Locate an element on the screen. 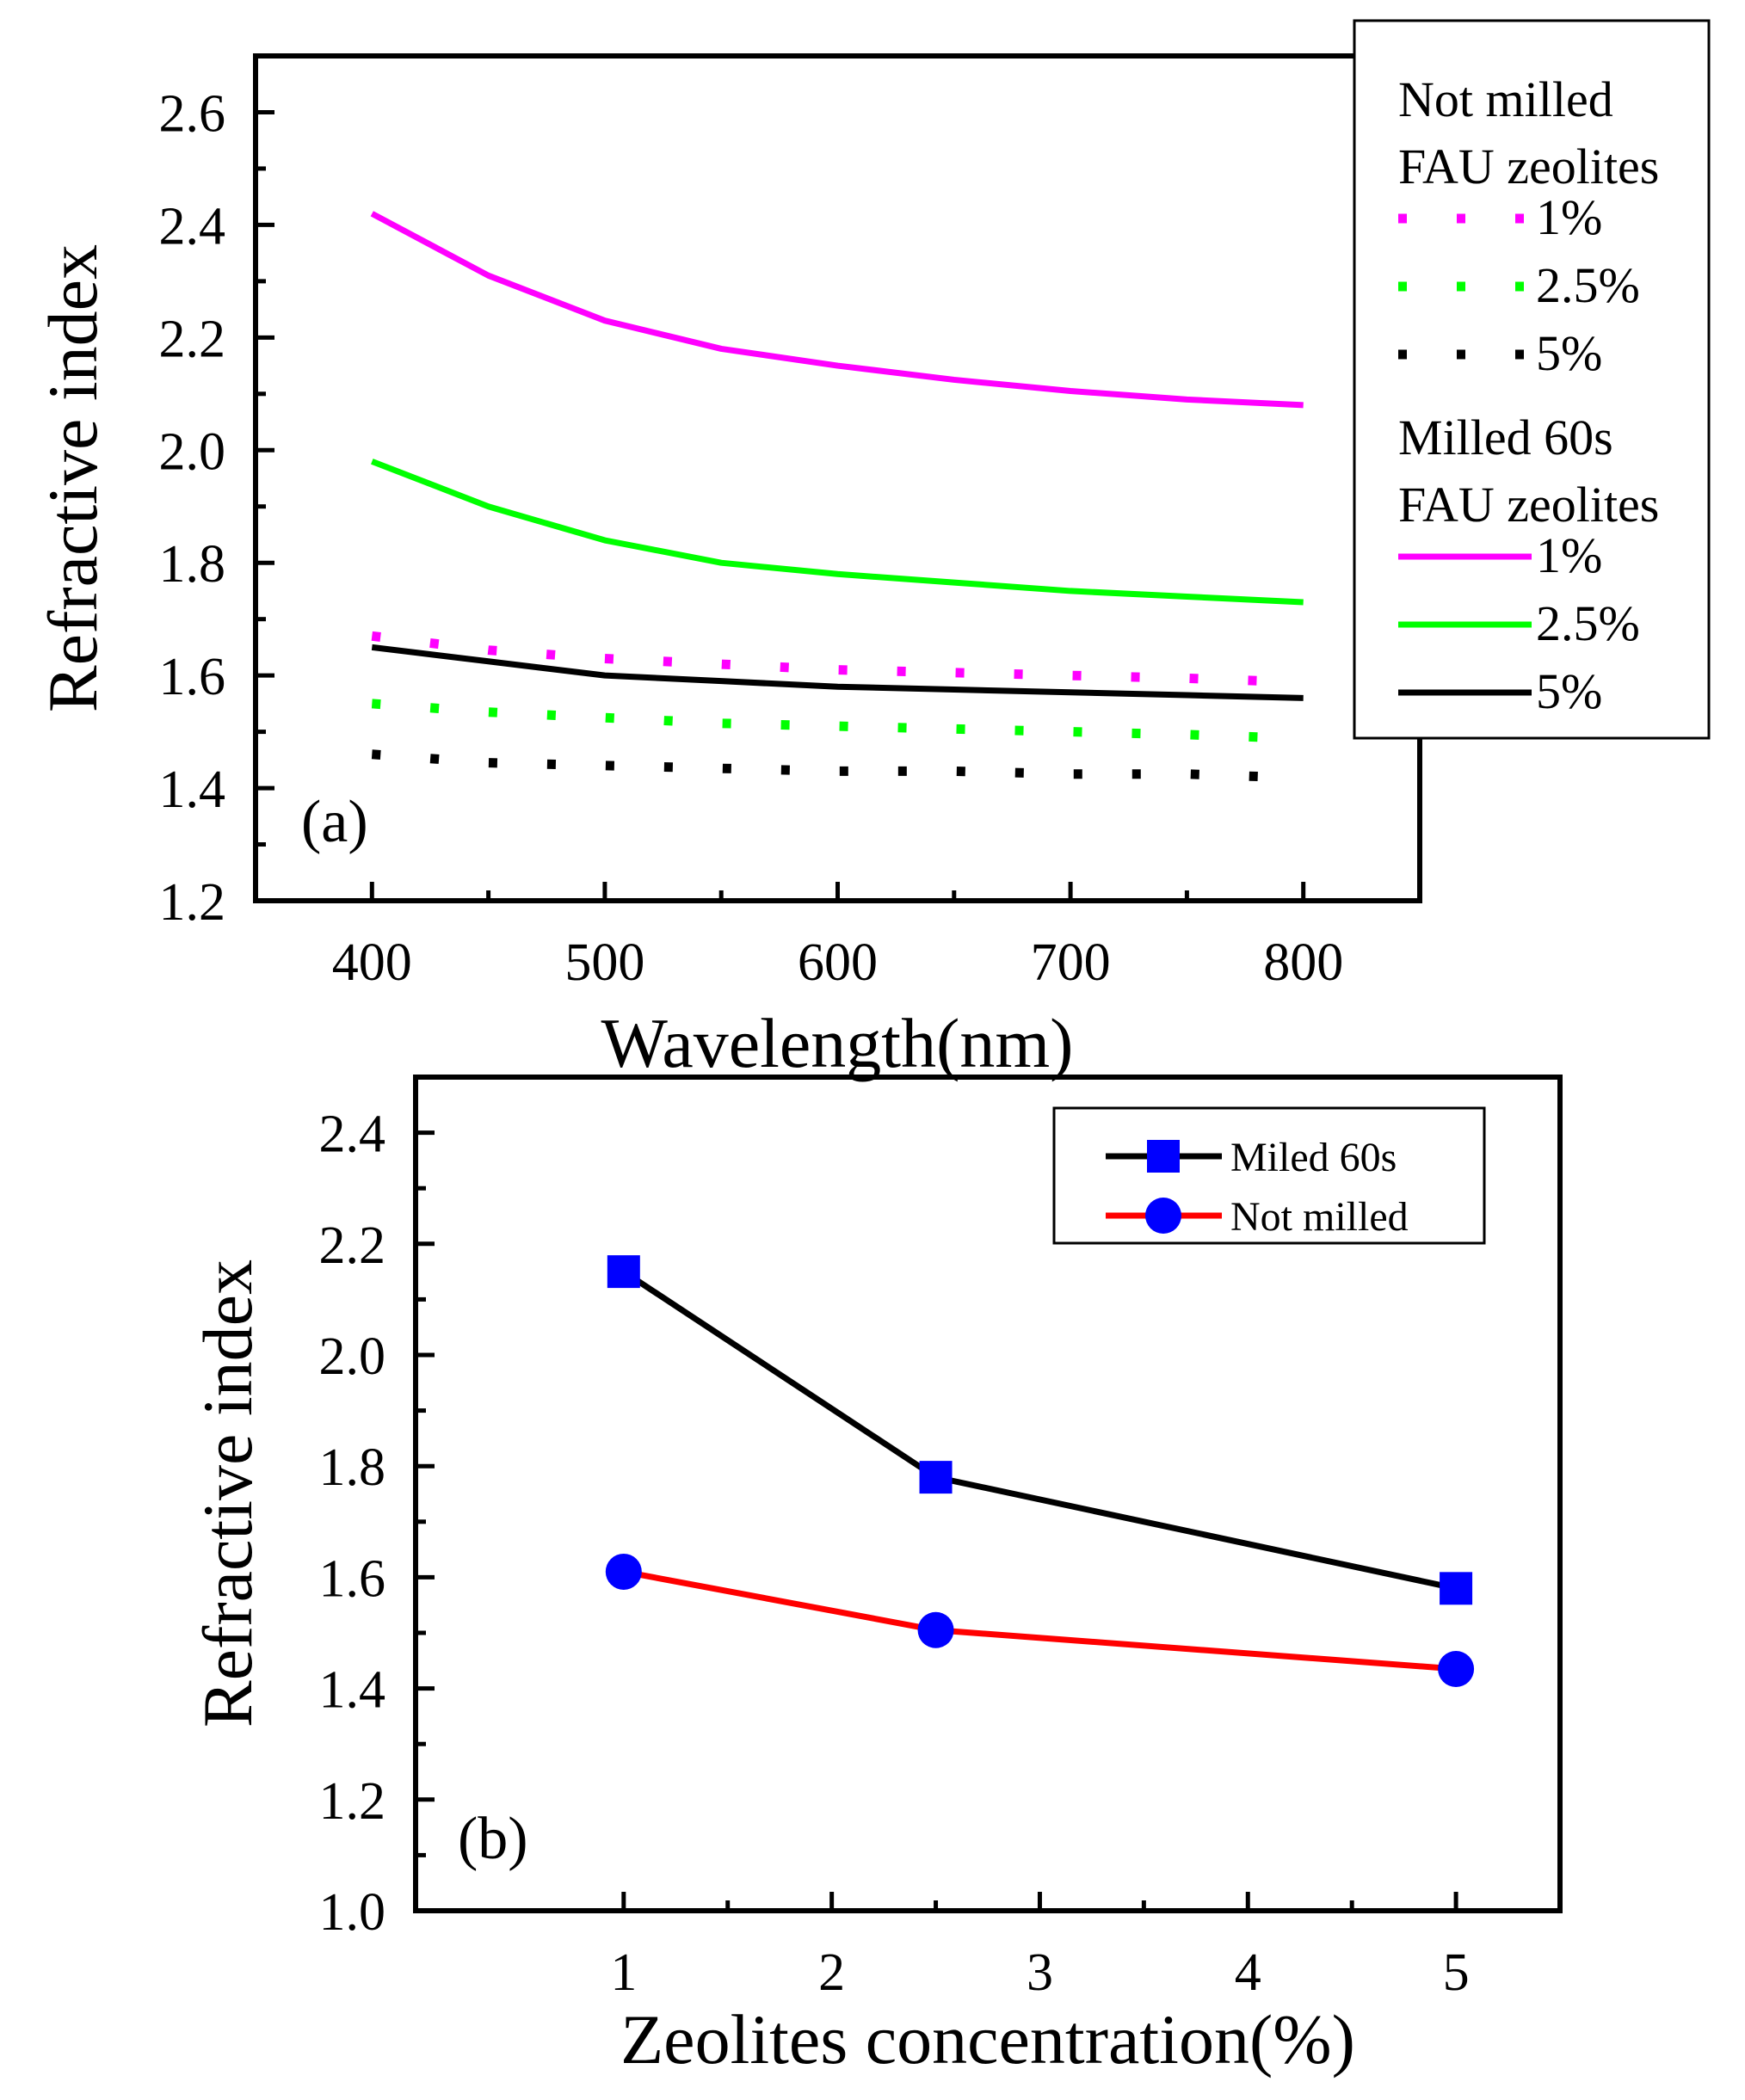 Image resolution: width=1745 pixels, height=2100 pixels. panel-b-series is located at coordinates (1040, 1471).